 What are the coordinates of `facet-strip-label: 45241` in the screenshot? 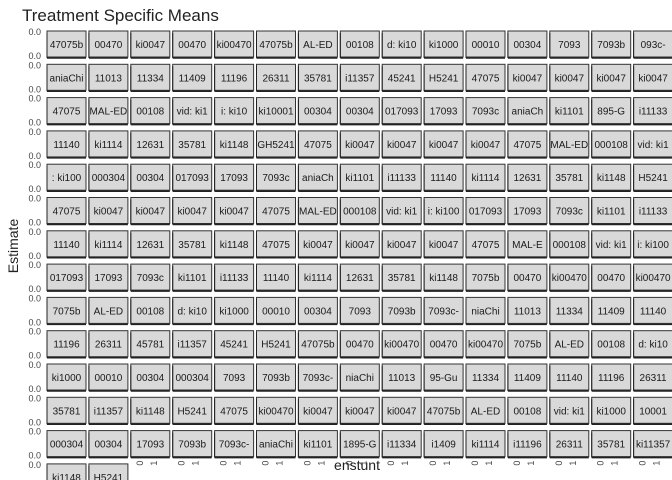 It's located at (402, 78).